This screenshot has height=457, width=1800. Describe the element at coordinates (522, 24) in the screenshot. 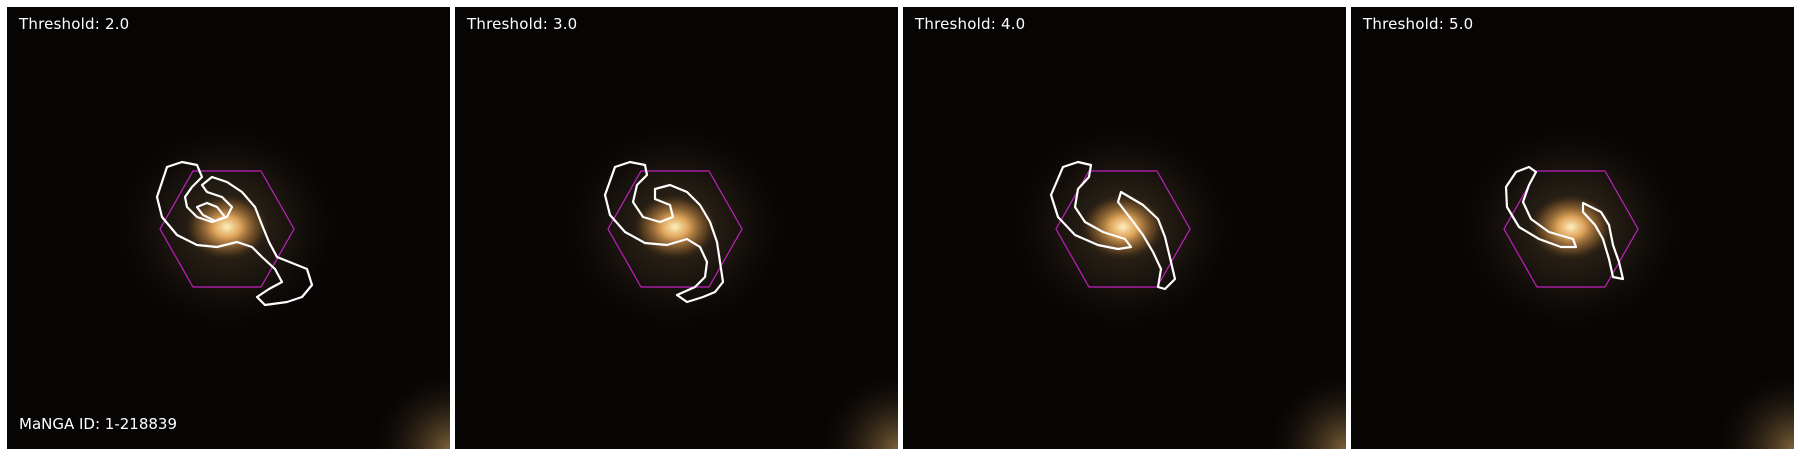

I see `threshold-label: Threshold: 3.0` at that location.